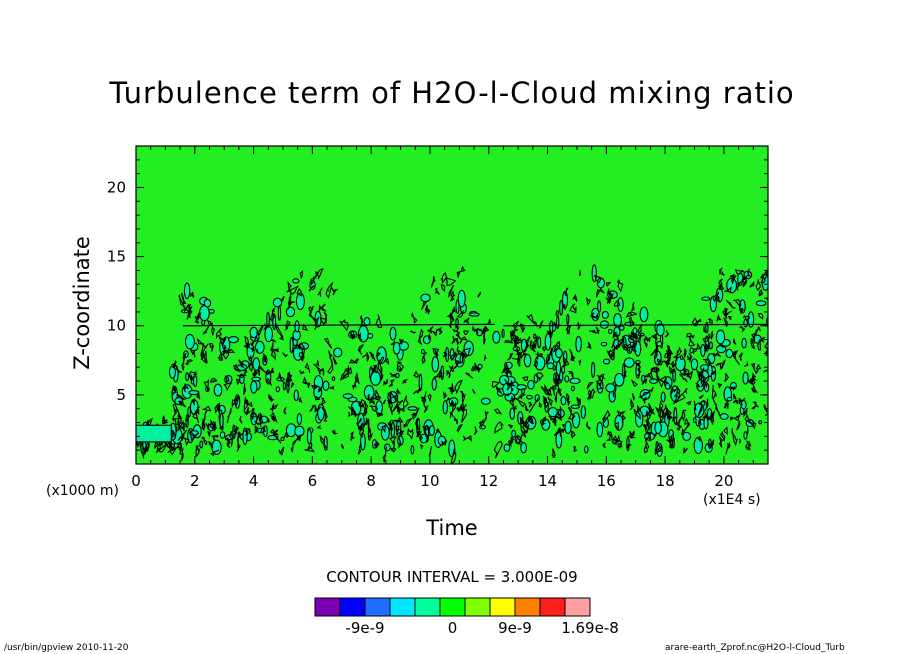  I want to click on y-tick-label: 15, so click(116, 257).